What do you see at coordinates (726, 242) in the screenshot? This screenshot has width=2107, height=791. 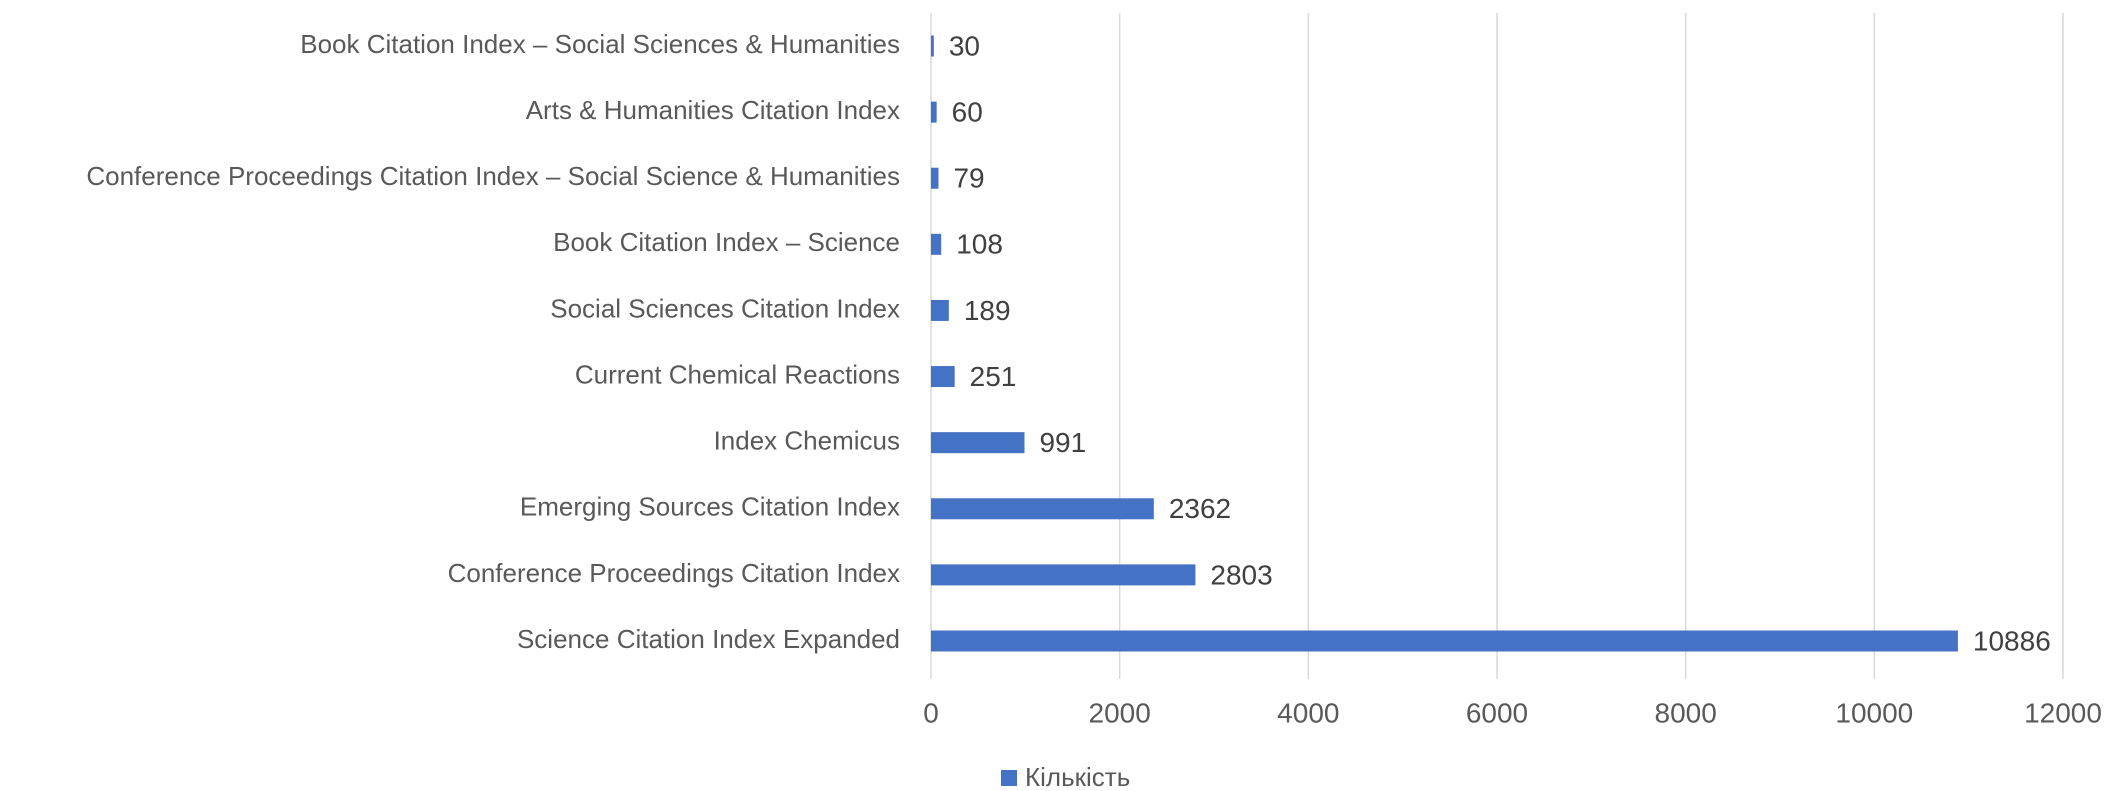 I see `y-tick-label: Book Citation Index – Science` at bounding box center [726, 242].